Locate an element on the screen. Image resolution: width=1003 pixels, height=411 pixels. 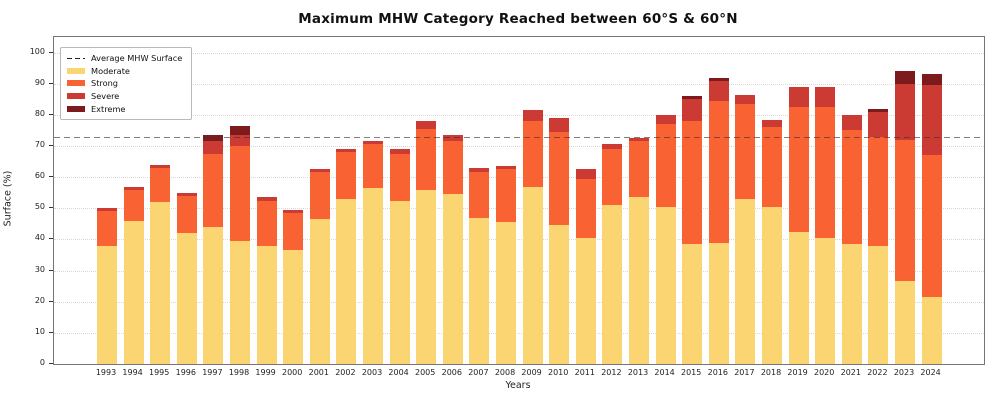
bar-1996-severe is located at coordinates (186, 194).